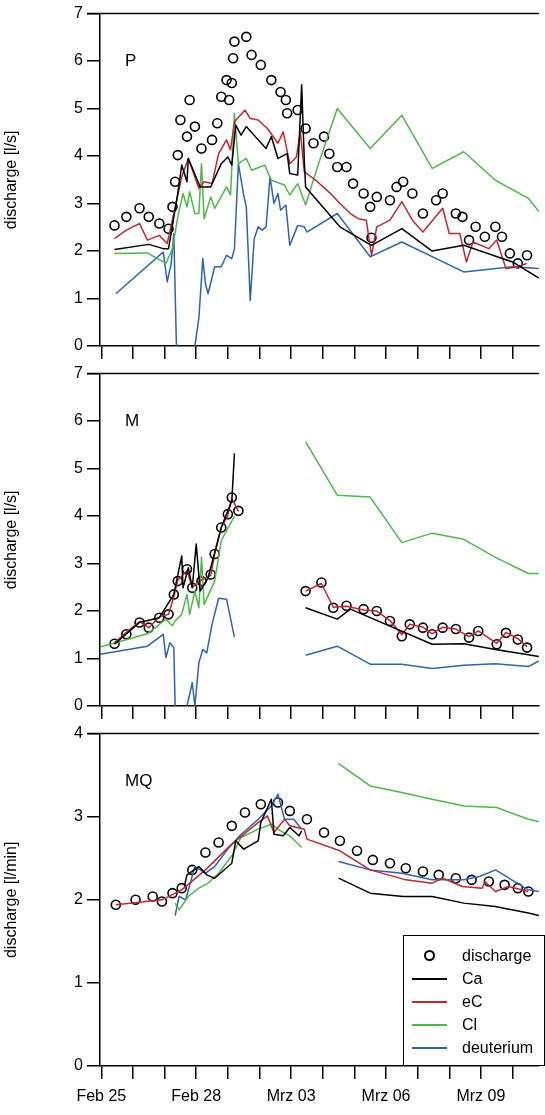 This screenshot has height=1115, width=545. What do you see at coordinates (498, 1047) in the screenshot?
I see `legend-label: deuterium` at bounding box center [498, 1047].